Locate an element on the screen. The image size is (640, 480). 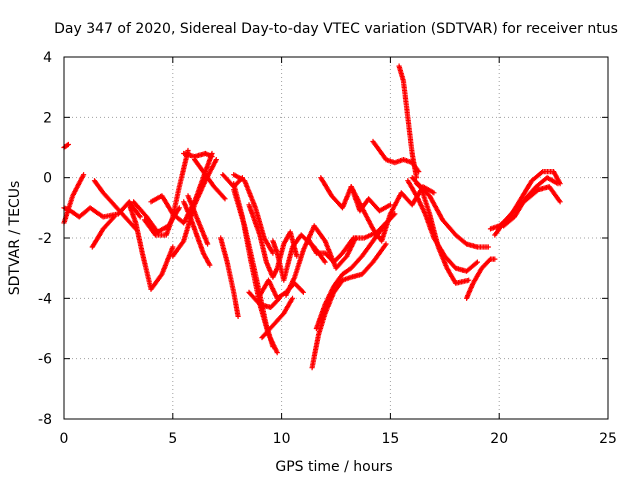
y-axis-label: SDTVAR / TECUs is located at coordinates (15, 238).